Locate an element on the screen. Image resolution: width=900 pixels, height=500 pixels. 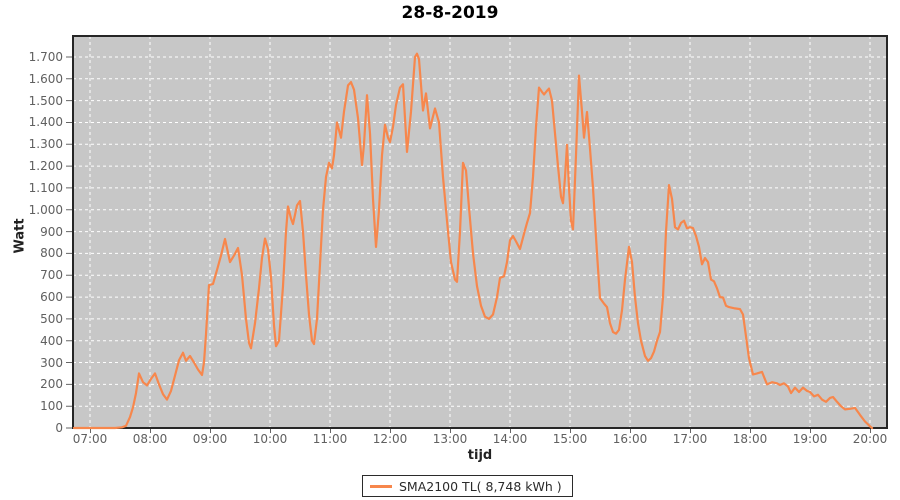
x-tick-label: 11:00 is located at coordinates (330, 439).